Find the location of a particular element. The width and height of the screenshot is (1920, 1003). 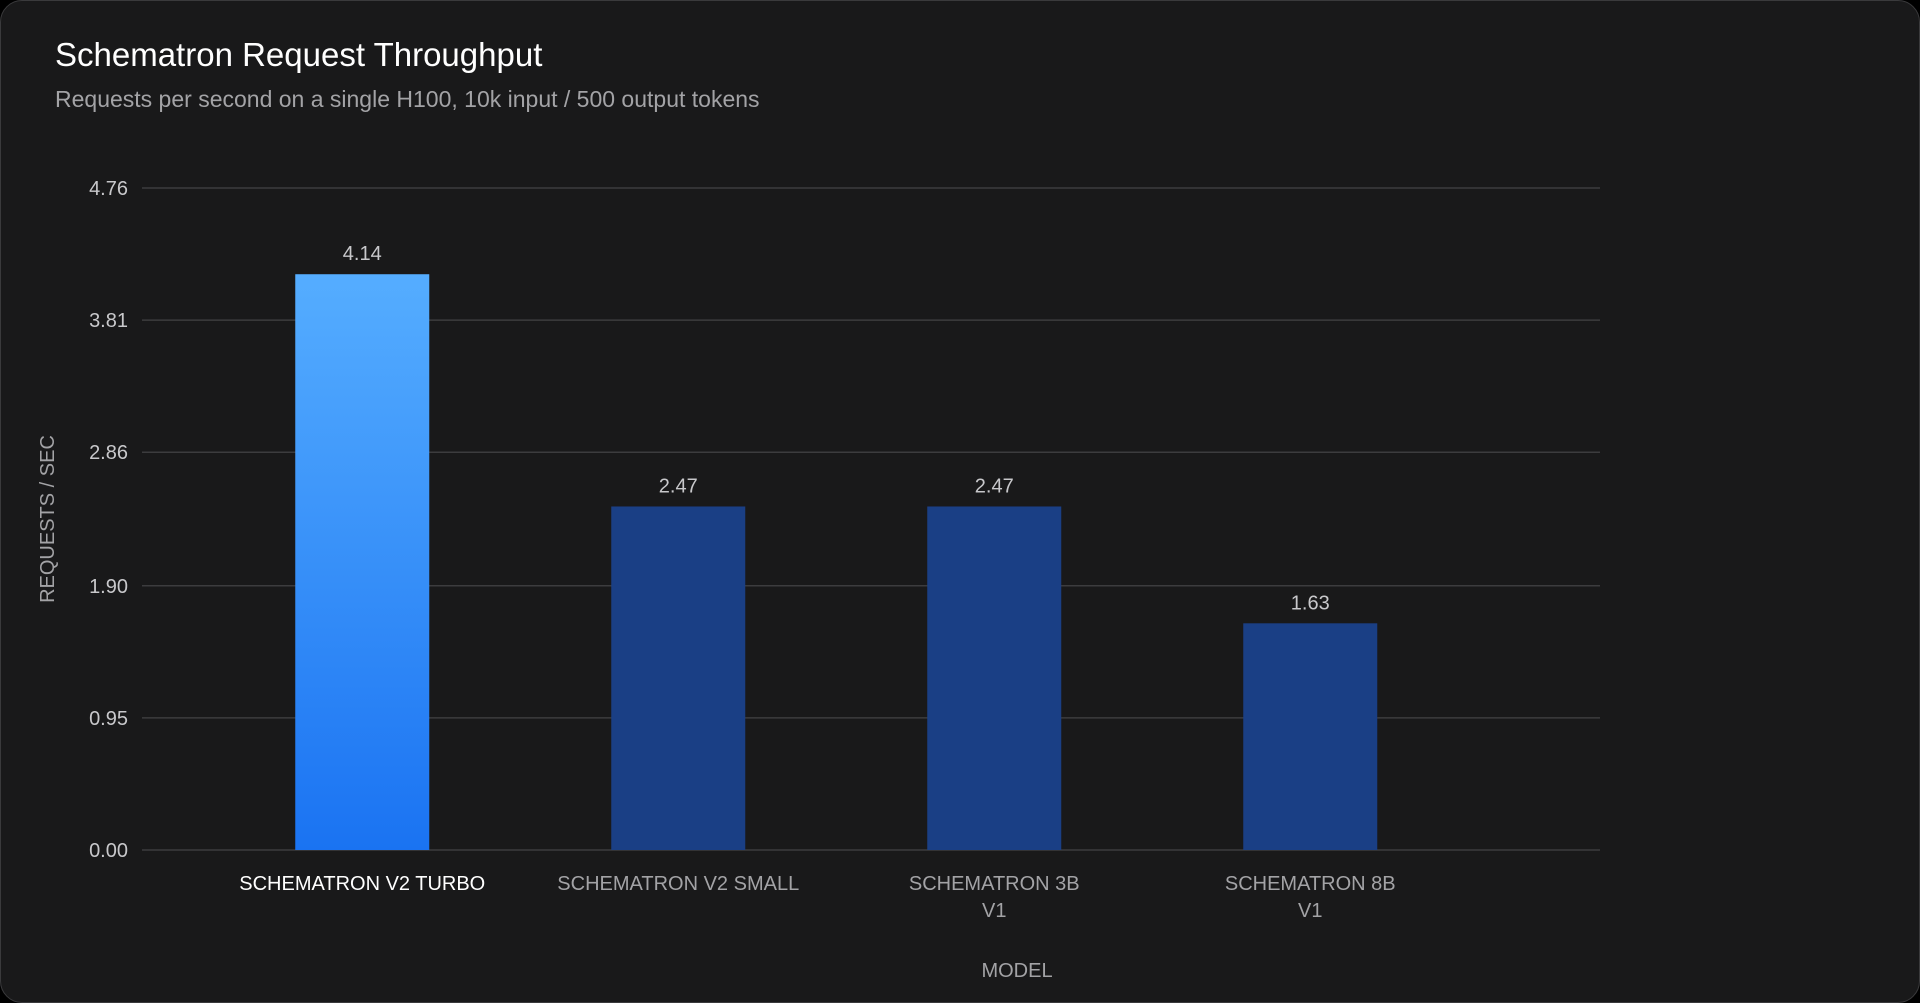

y-tick-label: 0.00 is located at coordinates (108, 851).